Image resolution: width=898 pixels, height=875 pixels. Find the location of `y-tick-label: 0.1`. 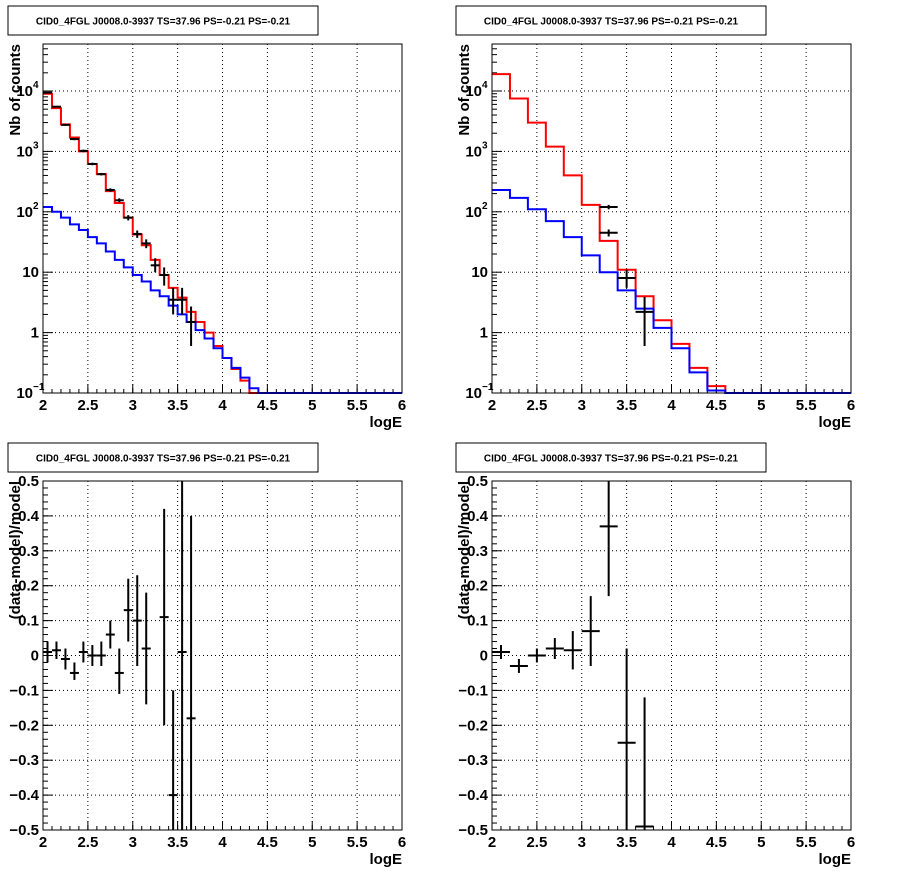

y-tick-label: 0.1 is located at coordinates (28, 621).